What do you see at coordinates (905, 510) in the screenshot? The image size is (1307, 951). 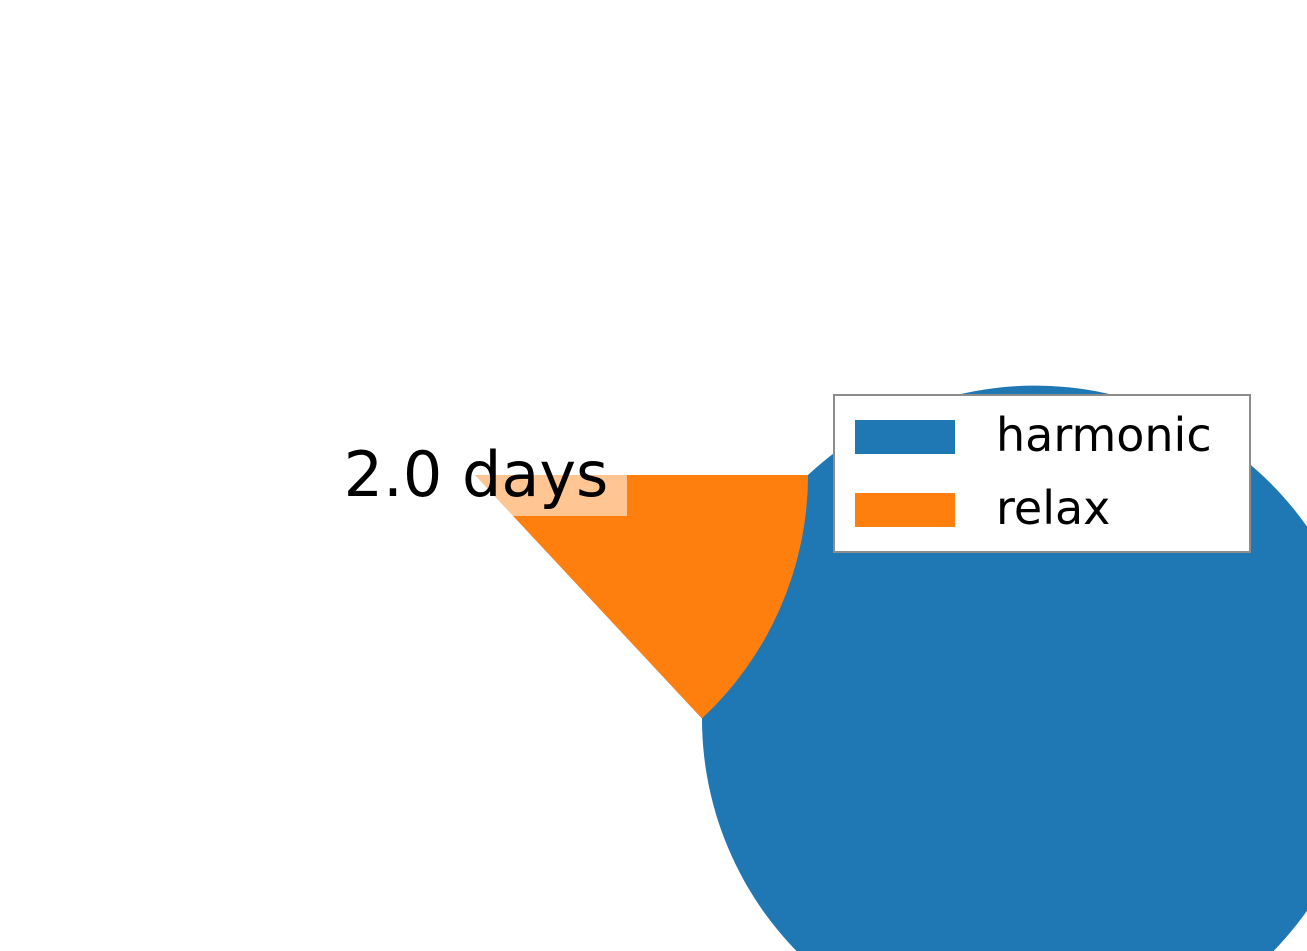 I see `legend-swatch-relax` at bounding box center [905, 510].